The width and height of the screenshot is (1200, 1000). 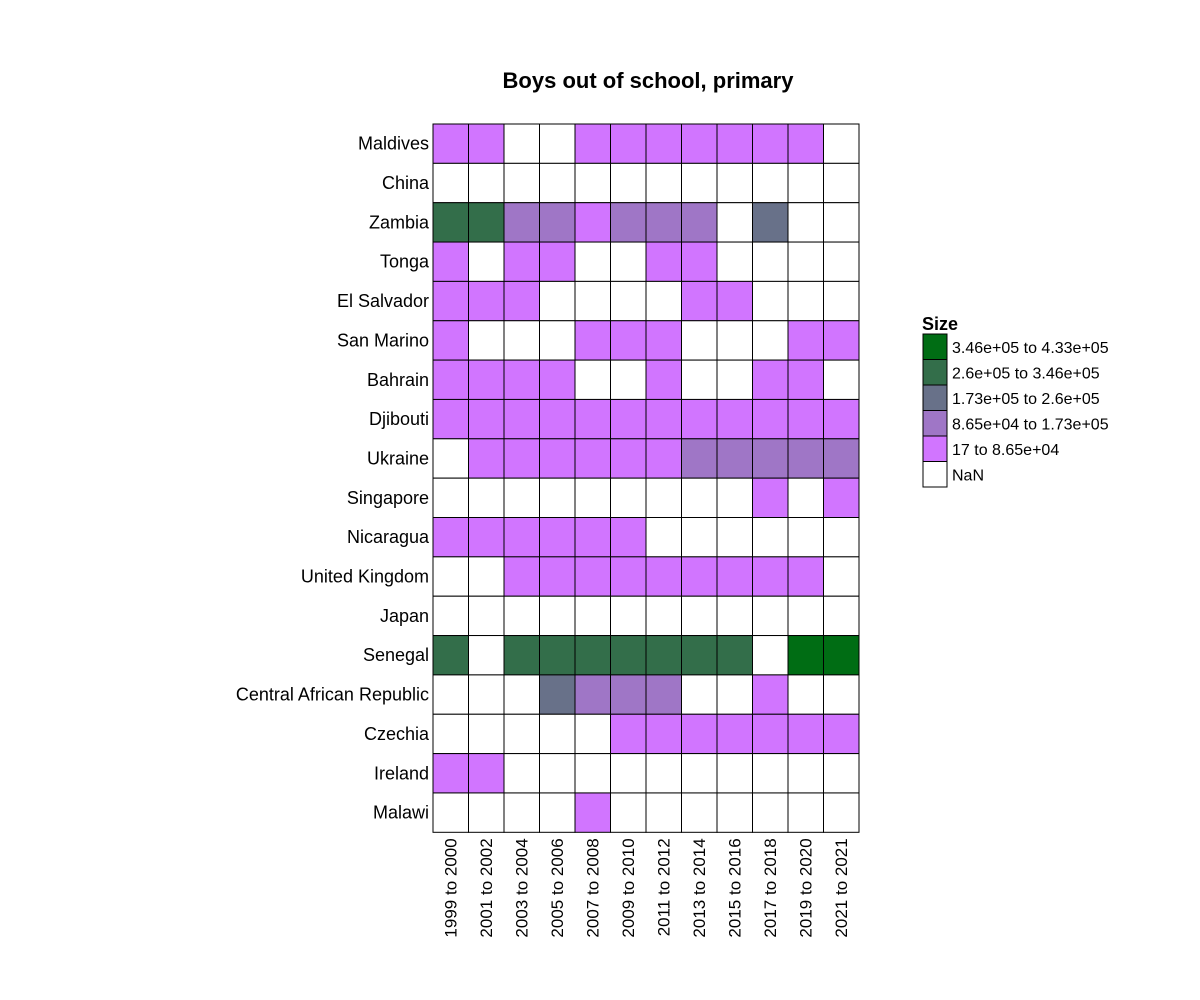 What do you see at coordinates (401, 813) in the screenshot?
I see `y-tick-label: Malawi` at bounding box center [401, 813].